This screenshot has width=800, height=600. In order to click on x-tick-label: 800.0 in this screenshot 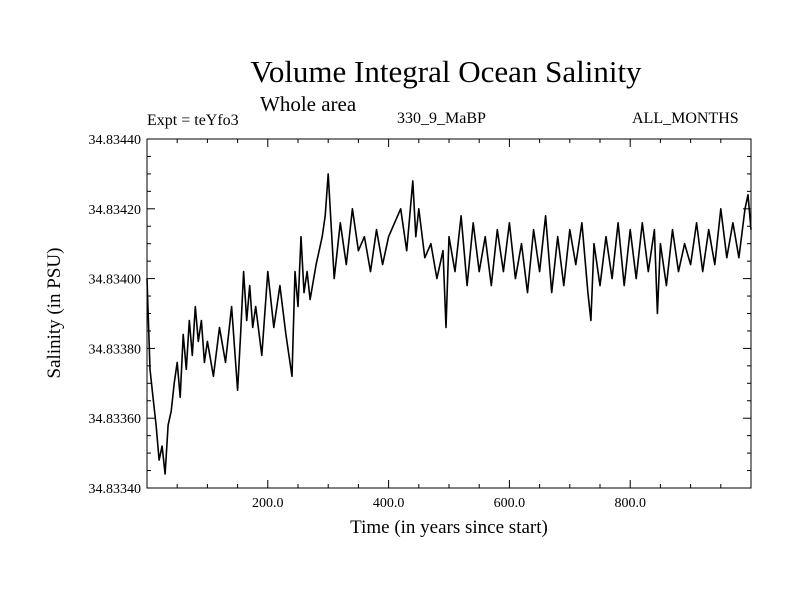, I will do `click(630, 503)`.